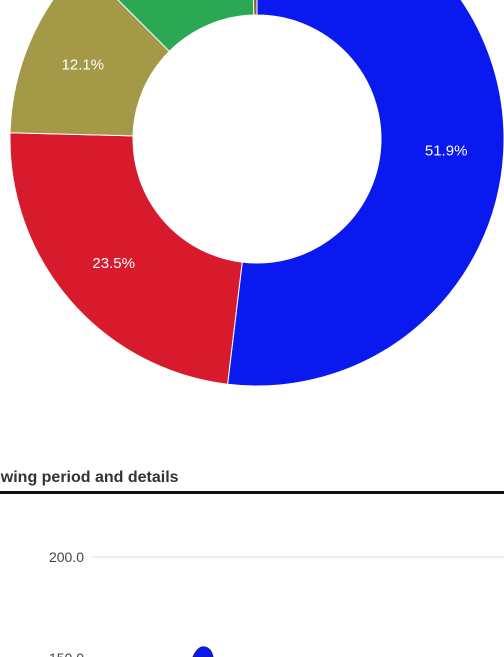 Image resolution: width=504 pixels, height=657 pixels. Describe the element at coordinates (252, 492) in the screenshot. I see `section-divider` at that location.